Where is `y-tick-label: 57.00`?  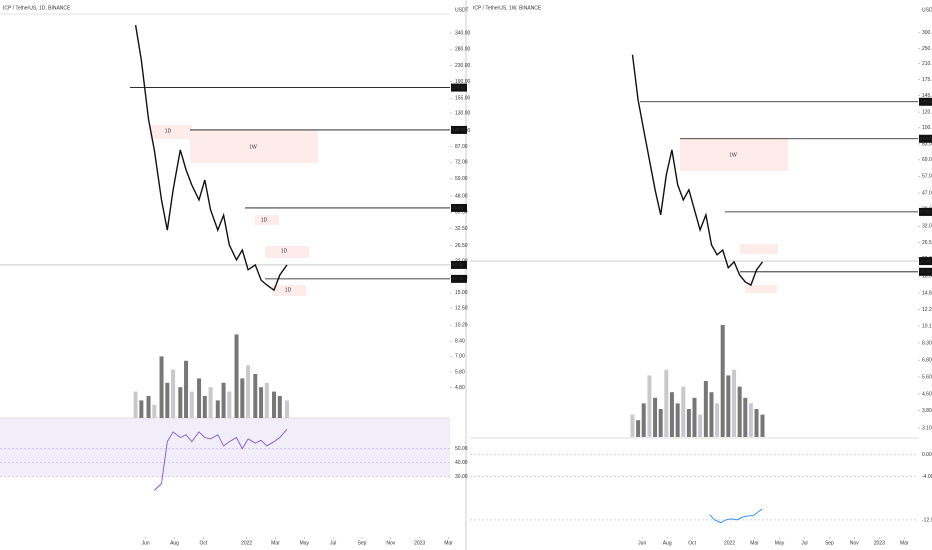 y-tick-label: 57.00 is located at coordinates (927, 177).